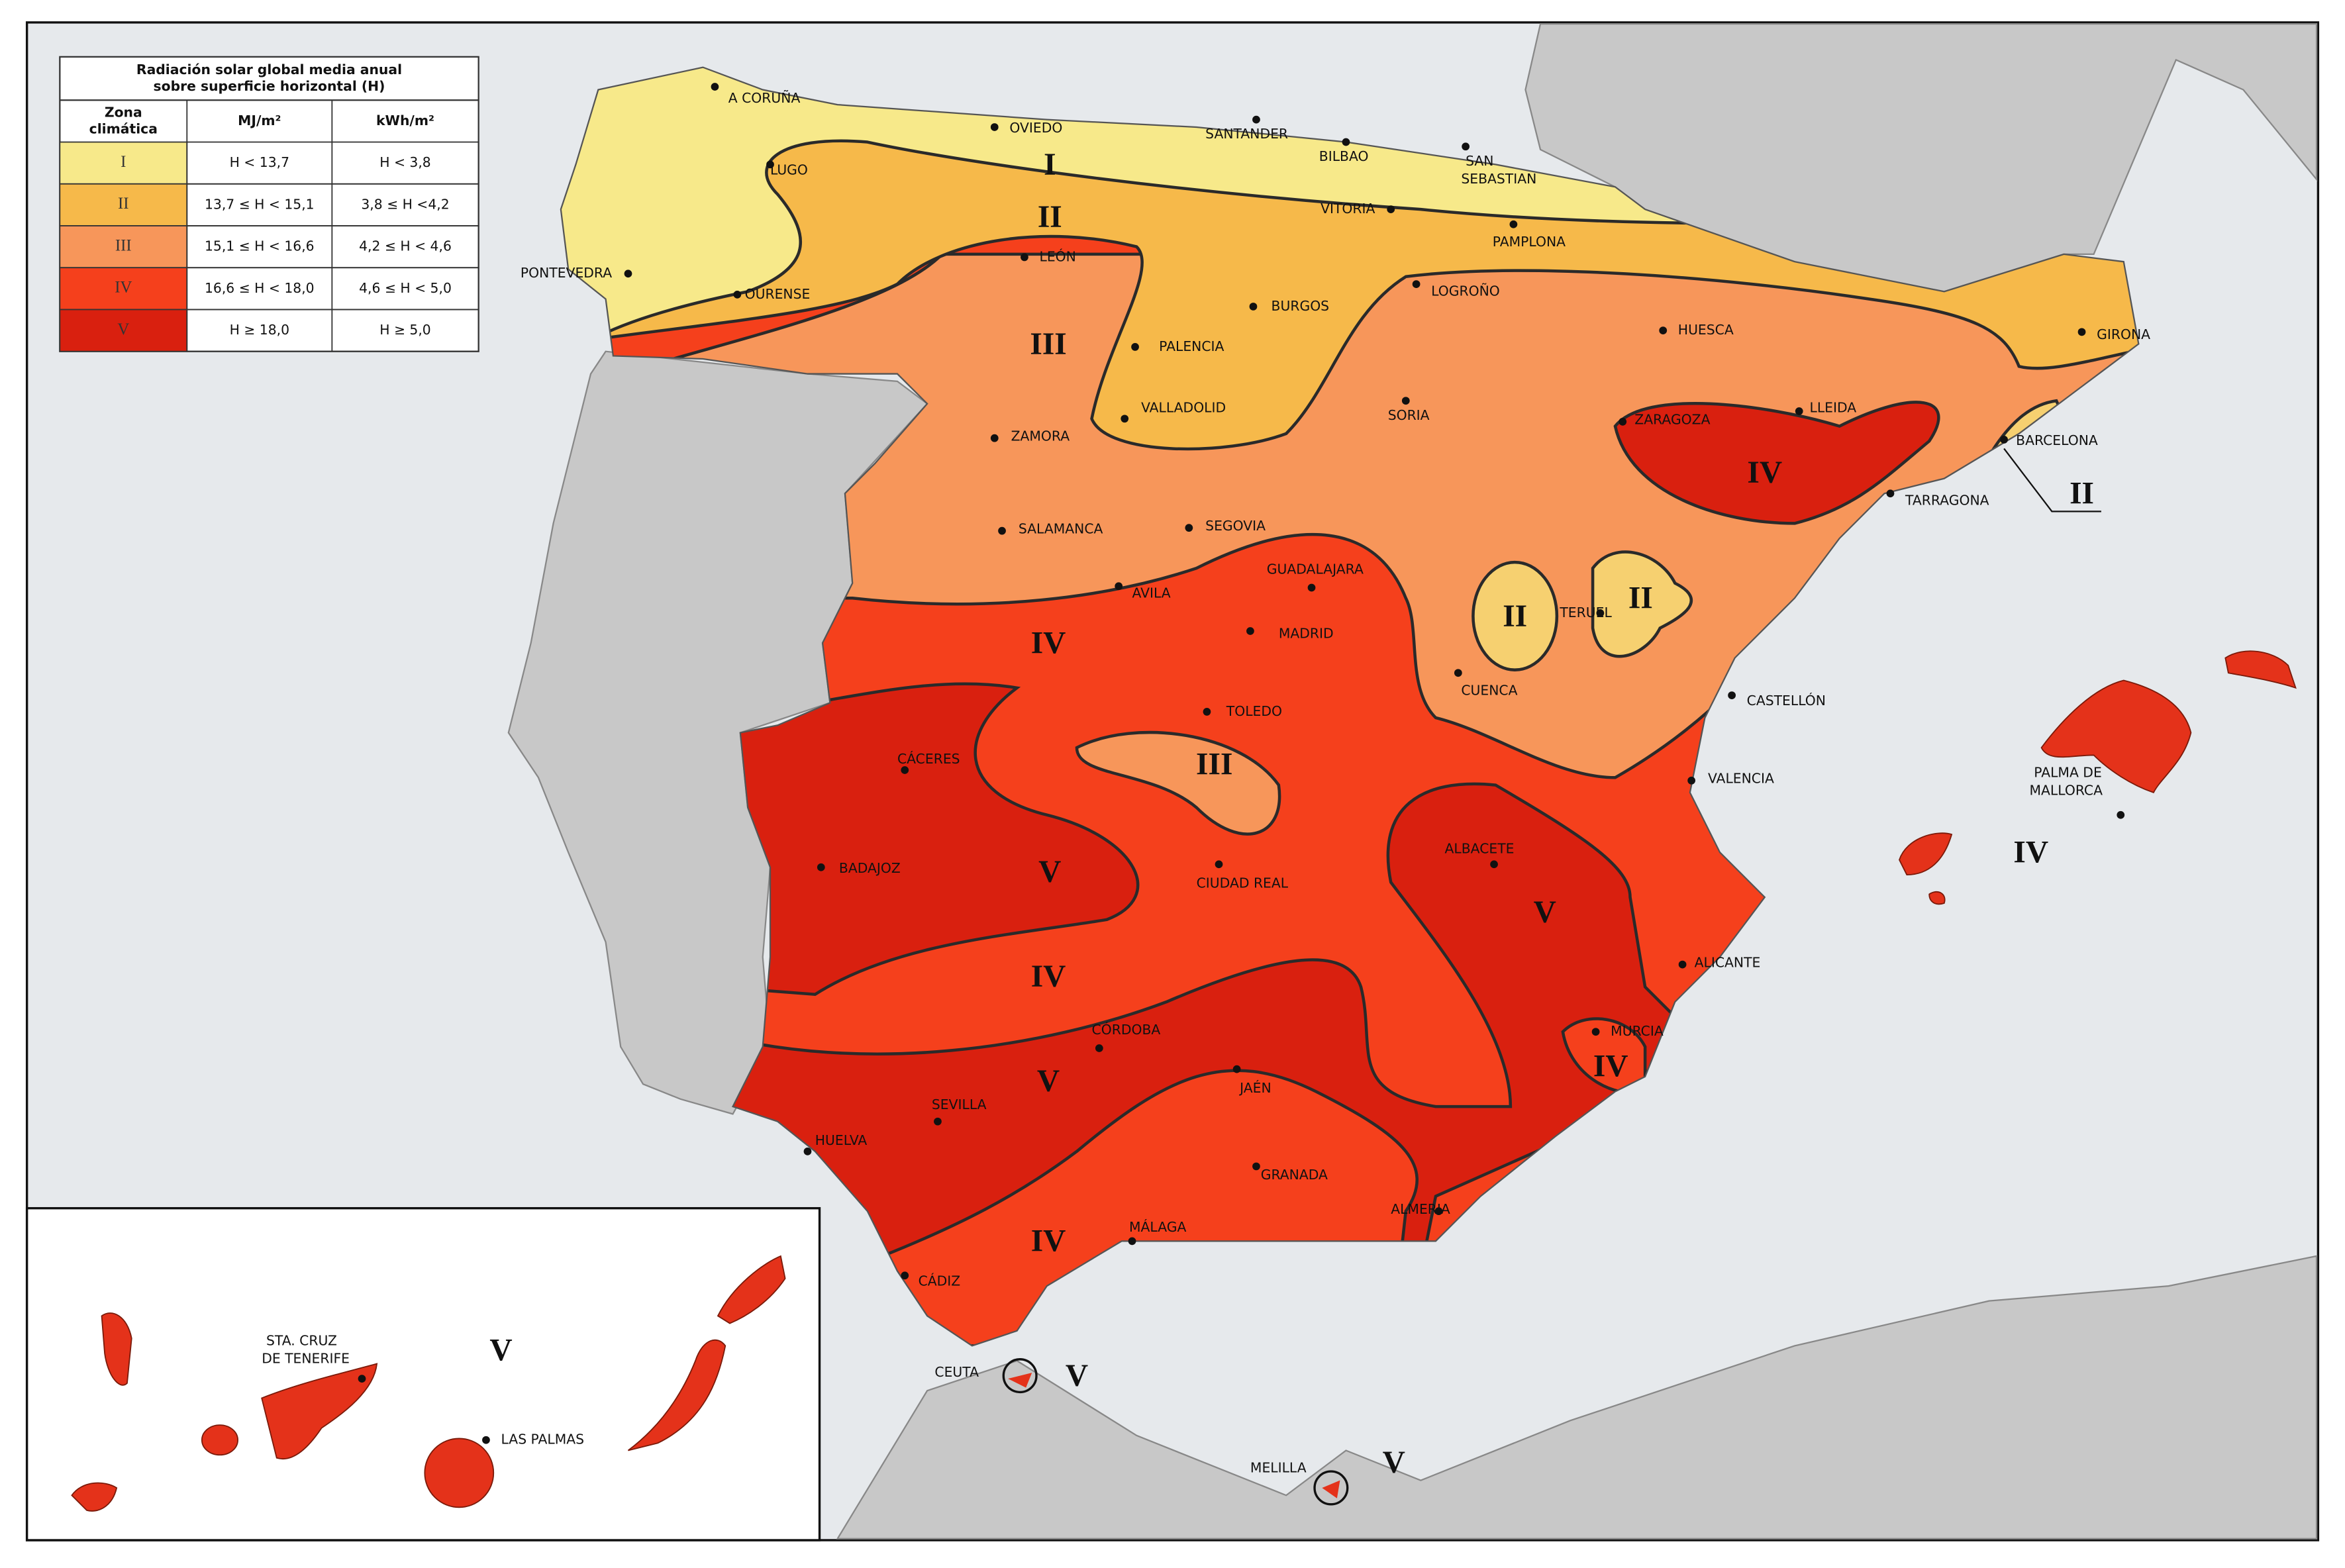 The width and height of the screenshot is (2345, 1568). What do you see at coordinates (2123, 334) in the screenshot?
I see `city-label: GIRONA` at bounding box center [2123, 334].